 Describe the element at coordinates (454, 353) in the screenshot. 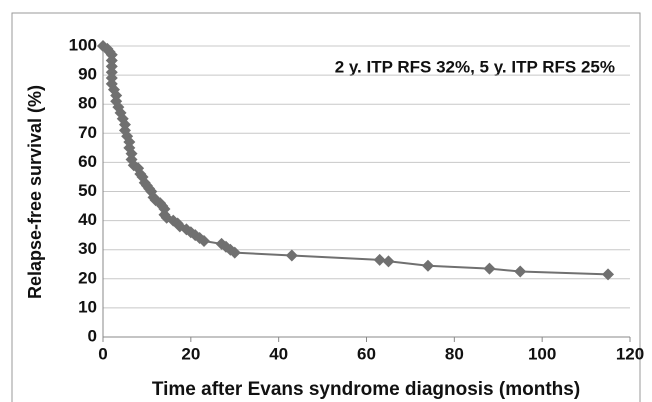

I see `x-tick-label: 80` at that location.